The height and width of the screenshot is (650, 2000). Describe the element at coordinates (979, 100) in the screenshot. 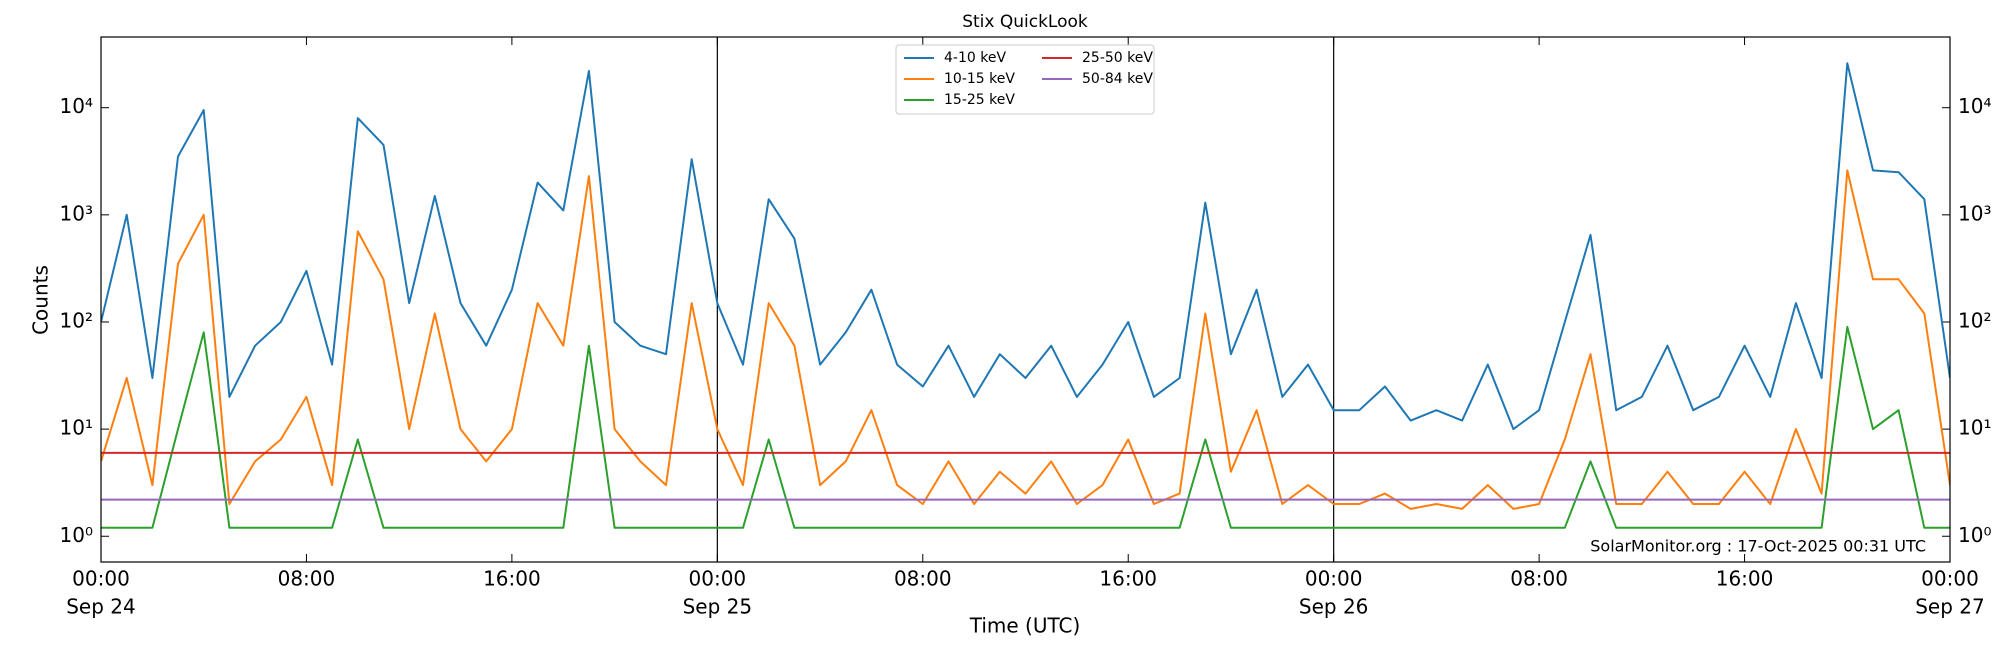

I see `legend-label: 15-25 keV` at that location.